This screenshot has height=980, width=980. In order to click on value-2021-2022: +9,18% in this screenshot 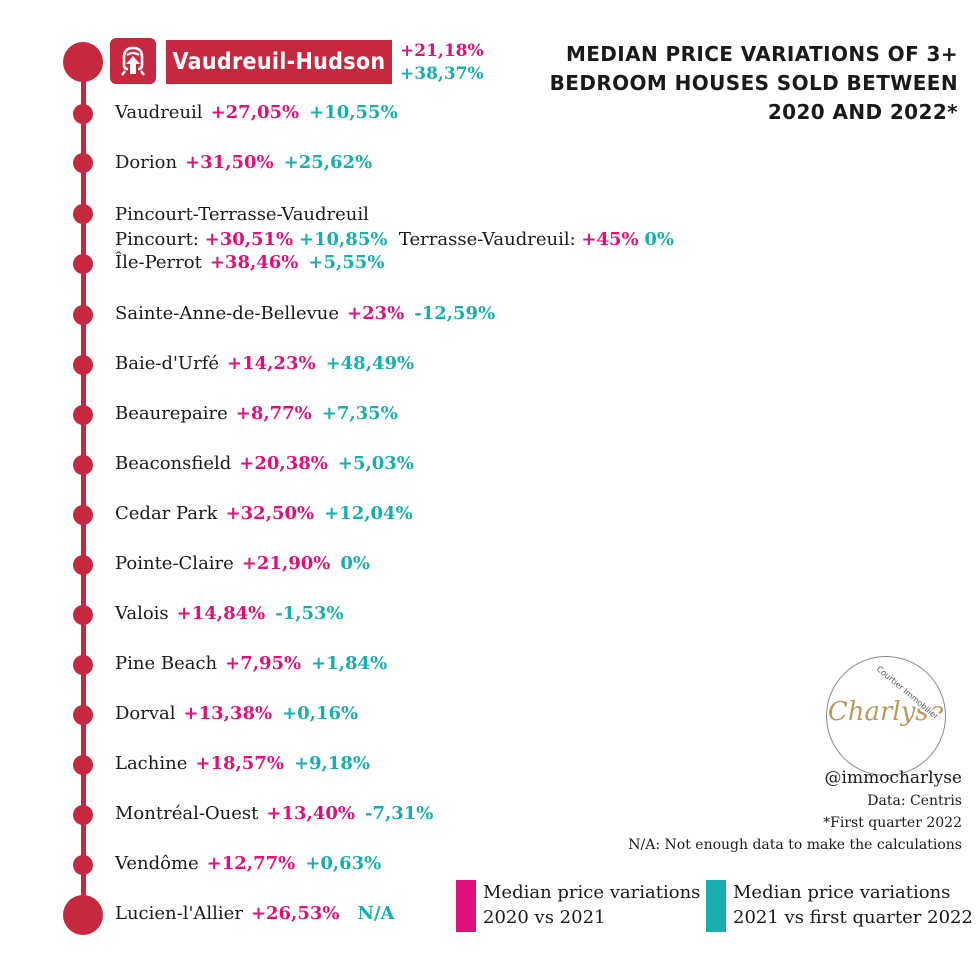, I will do `click(331, 763)`.